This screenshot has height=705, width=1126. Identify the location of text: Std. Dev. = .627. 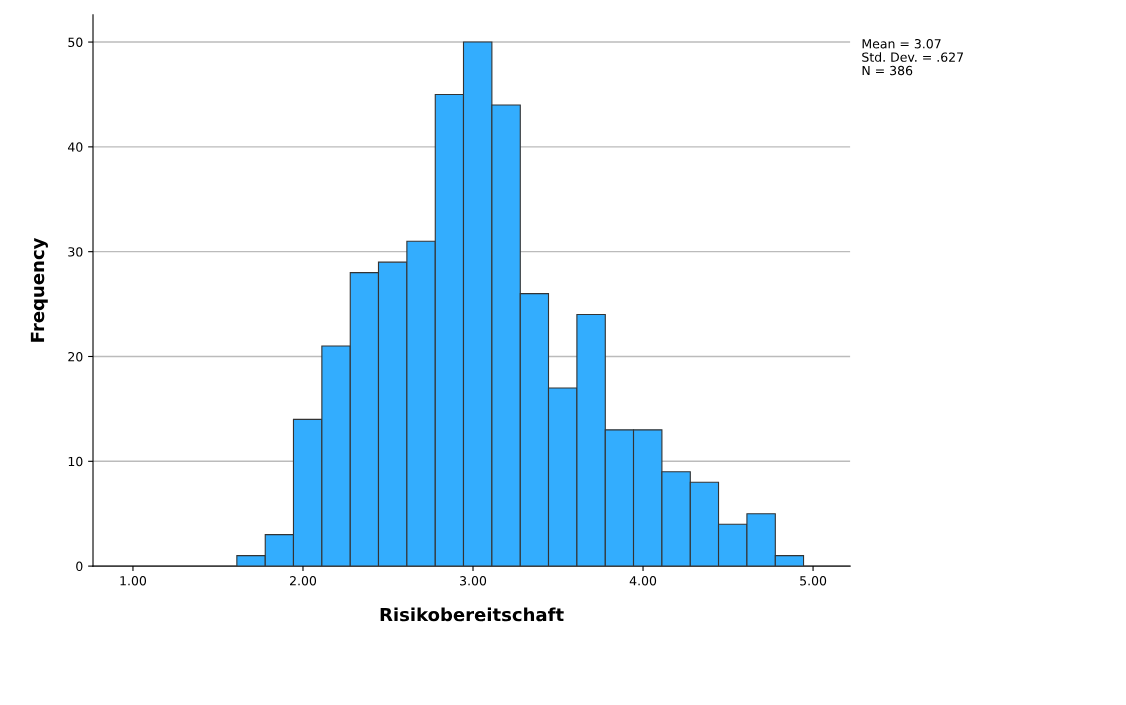
(913, 57).